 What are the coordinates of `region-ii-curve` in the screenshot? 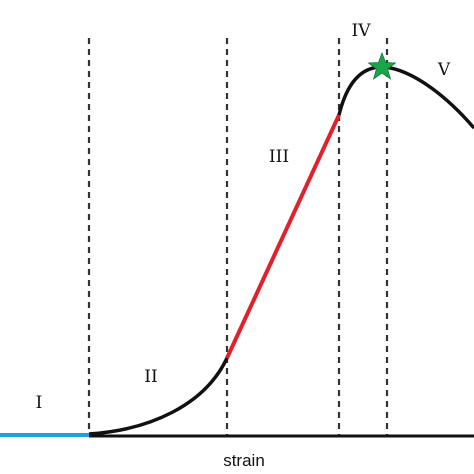 It's located at (158, 396).